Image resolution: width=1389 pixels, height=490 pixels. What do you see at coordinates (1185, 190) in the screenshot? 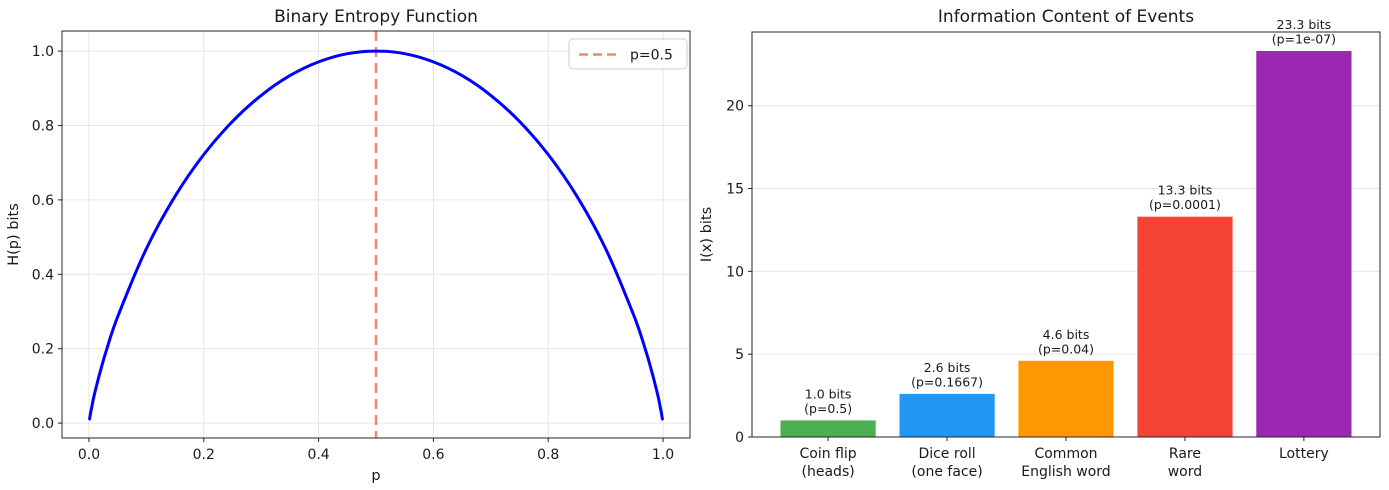
I see `bar-annotation-value: 13.3 bits` at bounding box center [1185, 190].